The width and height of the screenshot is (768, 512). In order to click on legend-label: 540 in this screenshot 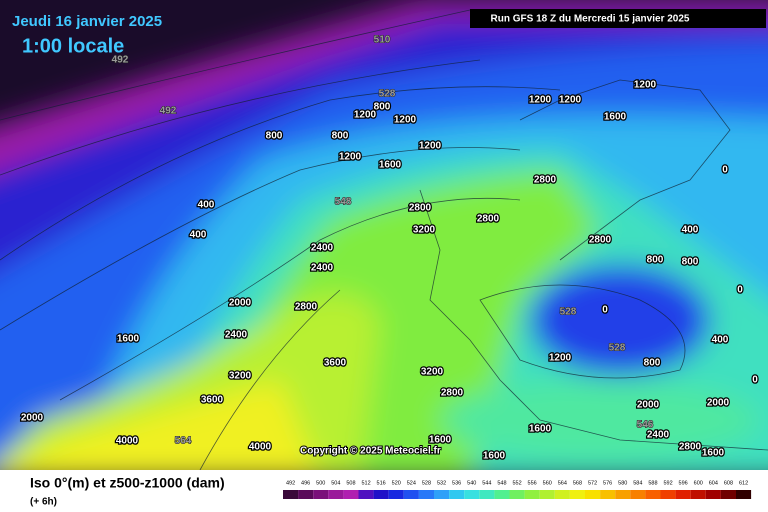, I will do `click(471, 483)`.